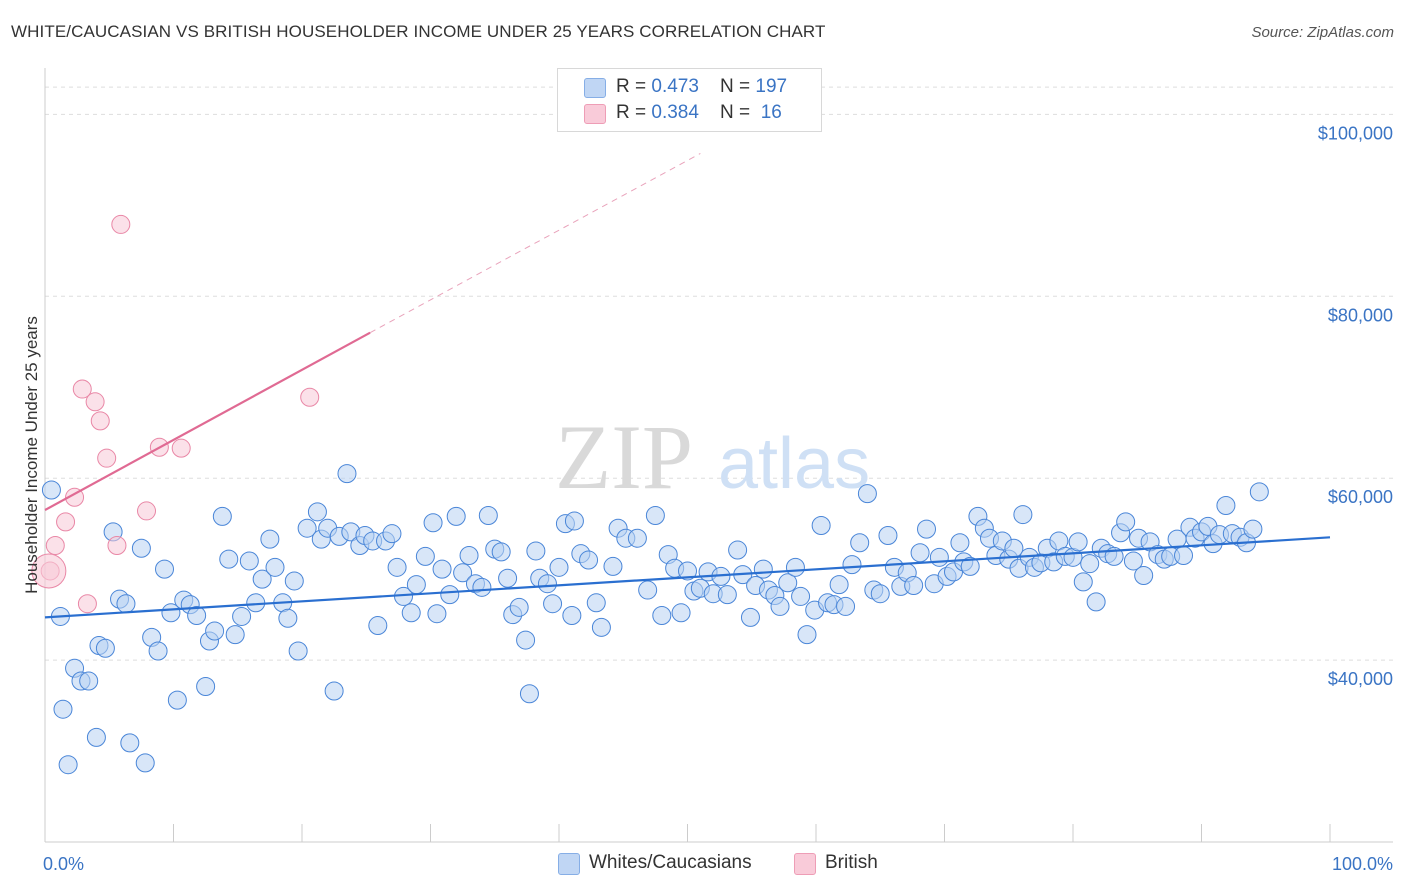 This screenshot has height=892, width=1406. What do you see at coordinates (851, 862) in the screenshot?
I see `bottom-legend-label-british: British` at bounding box center [851, 862].